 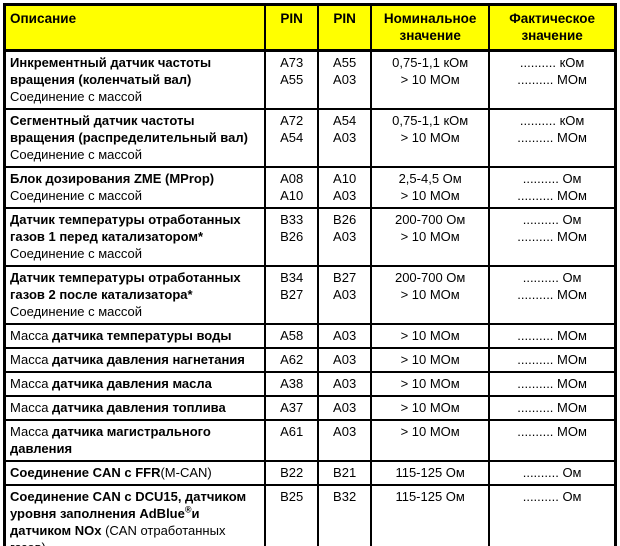 What do you see at coordinates (345, 237) in the screenshot?
I see `pin2-cell: B26 A03` at bounding box center [345, 237].